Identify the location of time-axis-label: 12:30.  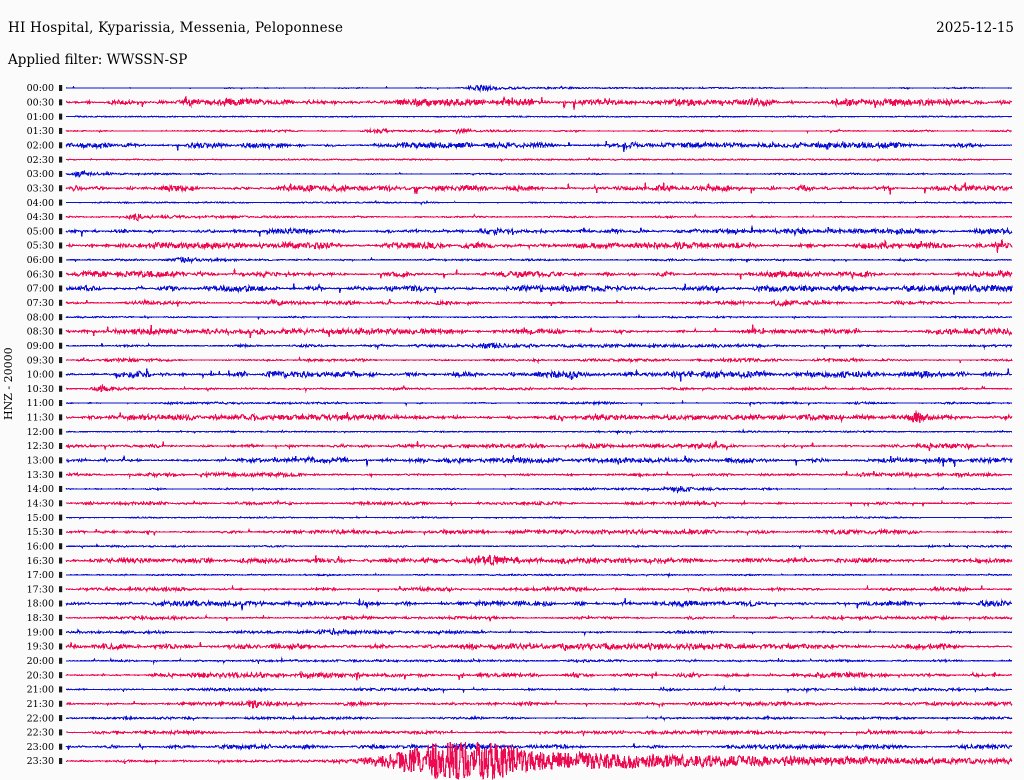
(40, 446).